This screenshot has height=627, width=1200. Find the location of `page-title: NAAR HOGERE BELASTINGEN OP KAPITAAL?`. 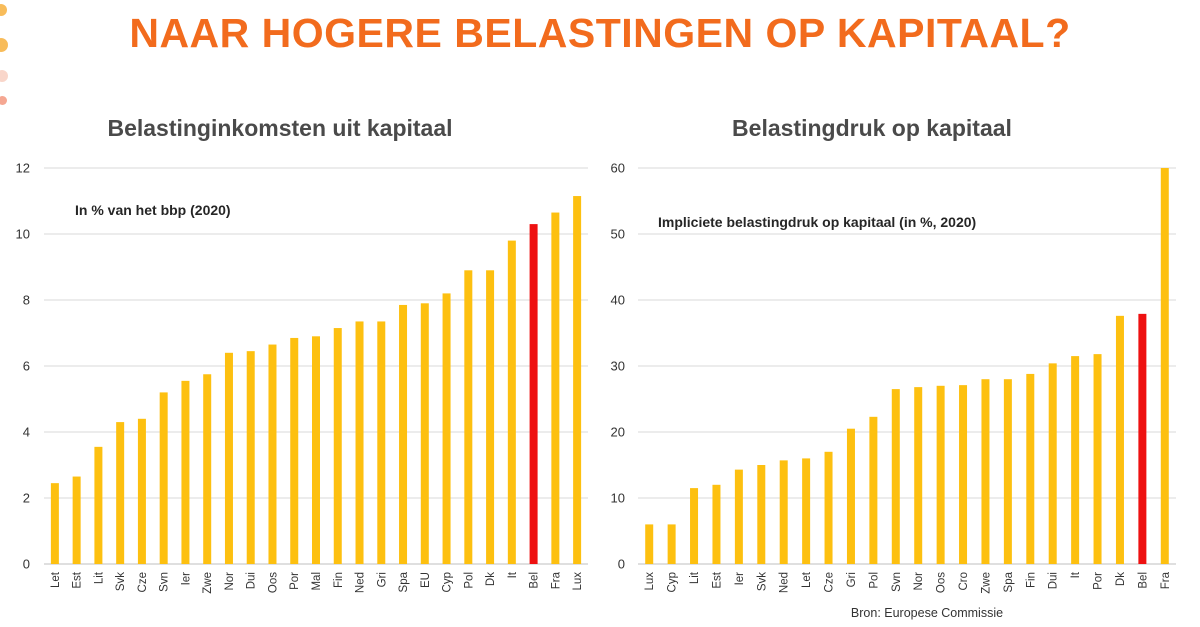

page-title: NAAR HOGERE BELASTINGEN OP KAPITAAL? is located at coordinates (600, 33).